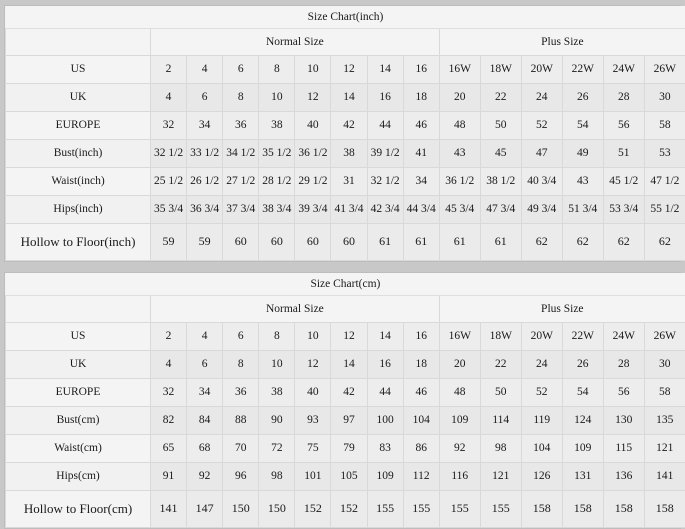 The width and height of the screenshot is (685, 529). I want to click on table-cell: 98, so click(500, 448).